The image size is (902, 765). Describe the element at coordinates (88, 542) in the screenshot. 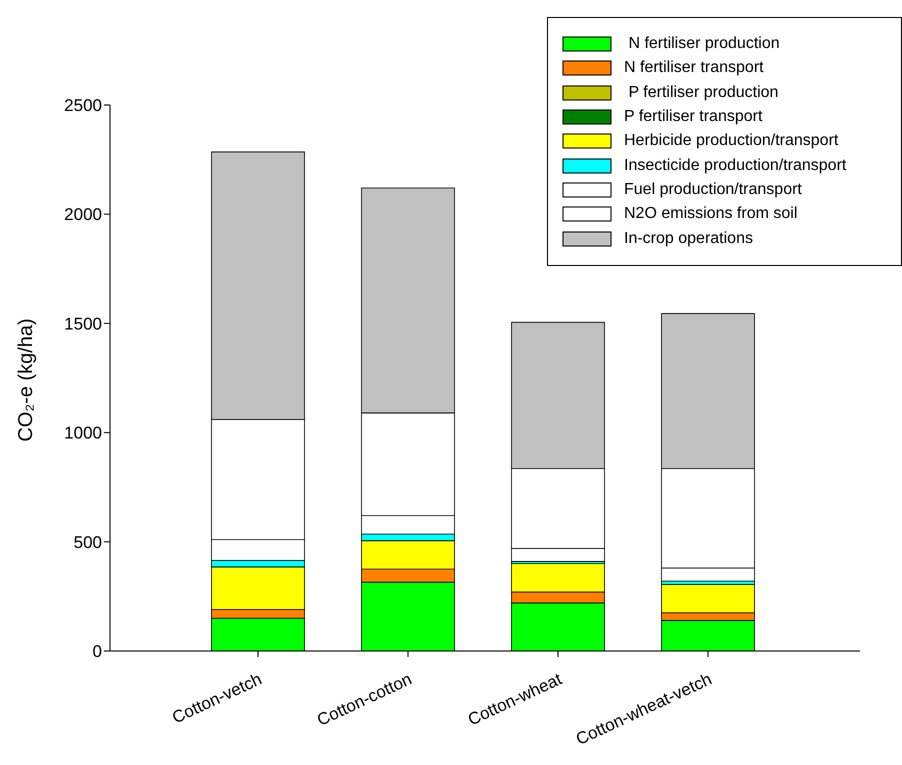

I see `y-tick-label: 500` at that location.